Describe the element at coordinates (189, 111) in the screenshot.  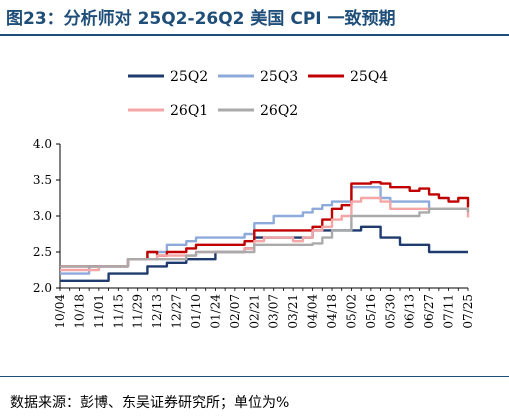
I see `legend-label-26q1: 26Q1` at that location.